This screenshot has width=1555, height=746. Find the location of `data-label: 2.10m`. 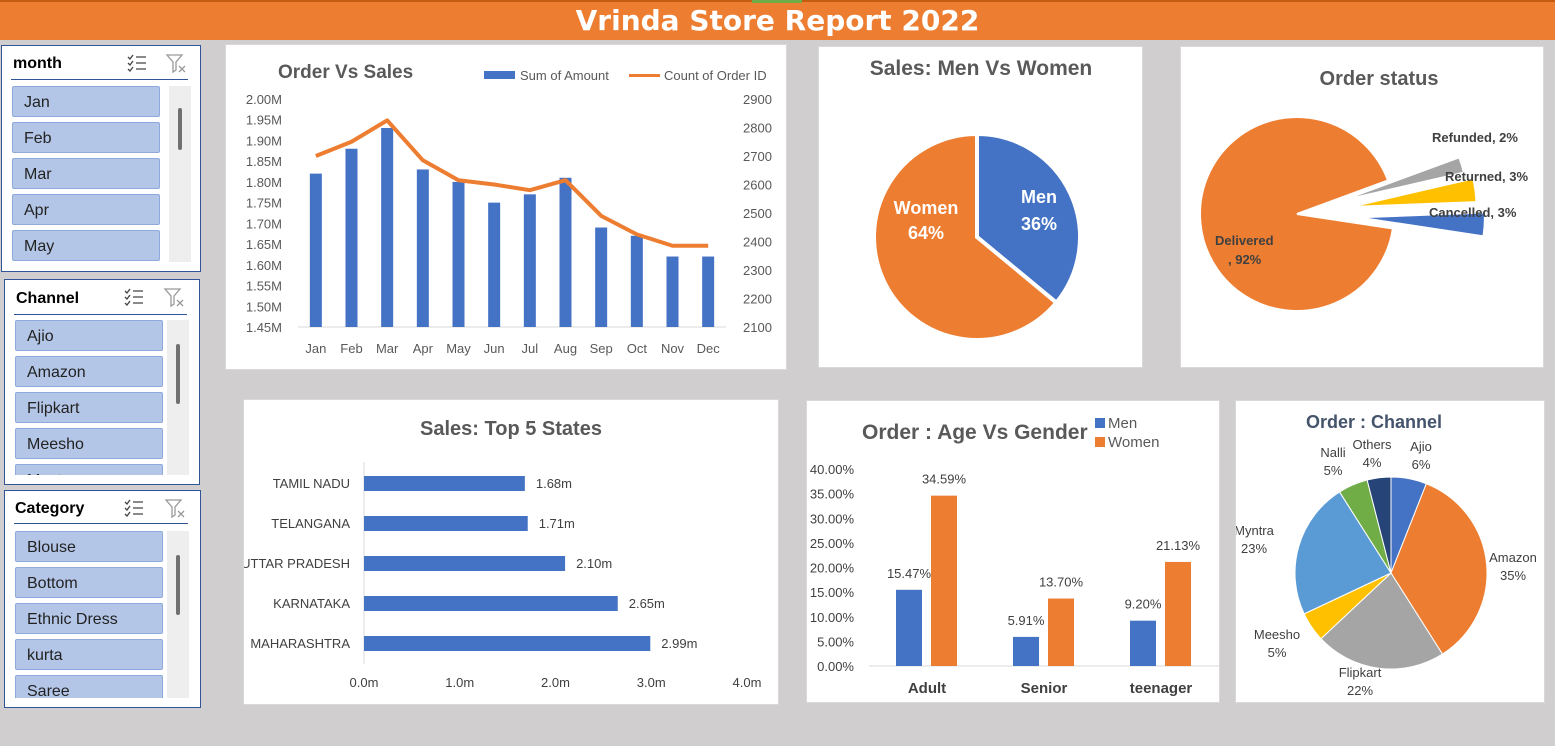

data-label: 2.10m is located at coordinates (594, 563).